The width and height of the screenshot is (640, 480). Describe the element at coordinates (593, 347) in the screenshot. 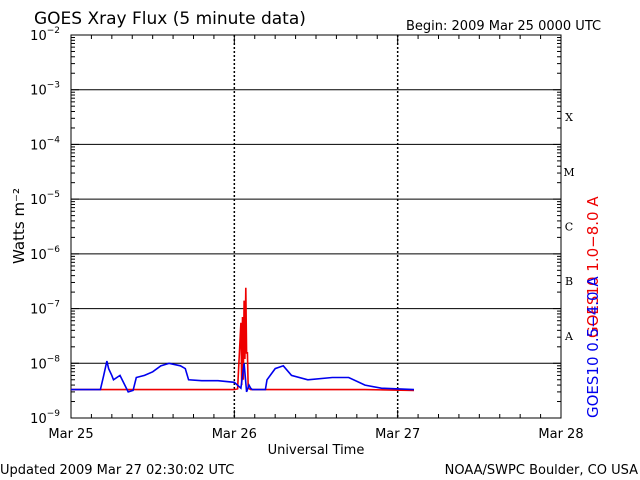

I see `legend-short-wavelength: GOES10 0.5−4.0 A` at that location.